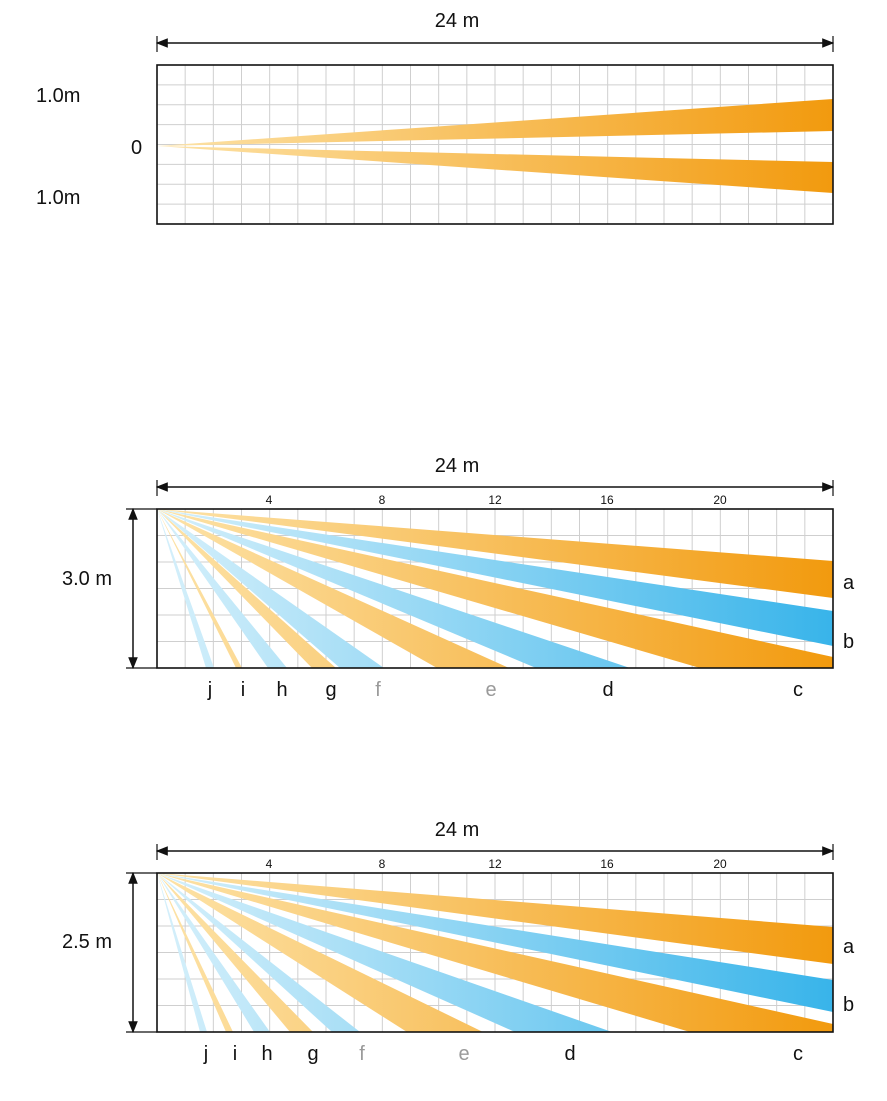 This screenshot has height=1101, width=887. I want to click on mid-beams, so click(495, 588).